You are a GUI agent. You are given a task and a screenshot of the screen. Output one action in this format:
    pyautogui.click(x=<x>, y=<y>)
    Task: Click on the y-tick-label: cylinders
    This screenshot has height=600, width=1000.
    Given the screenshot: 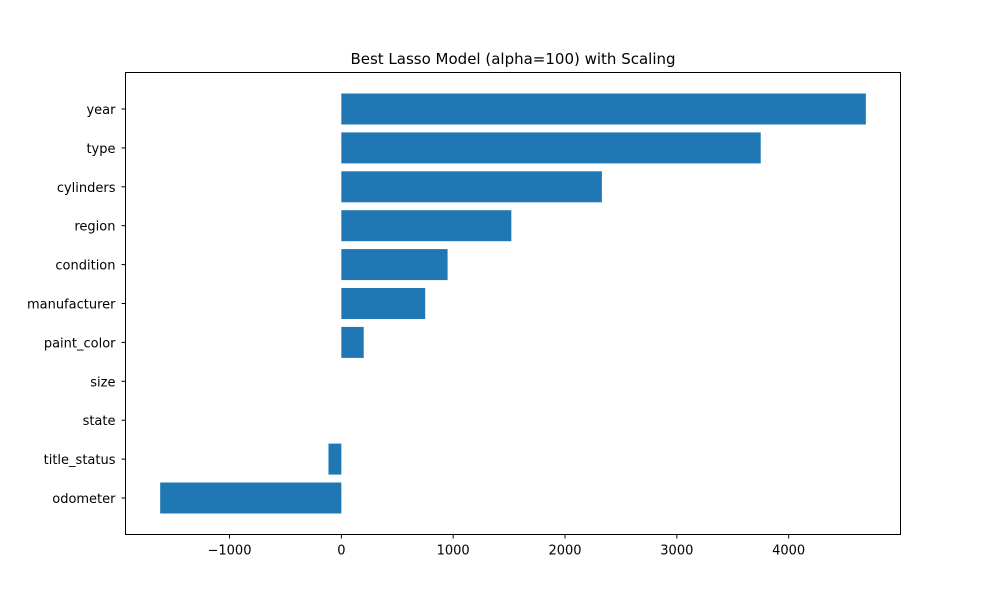 What is the action you would take?
    pyautogui.click(x=86, y=188)
    